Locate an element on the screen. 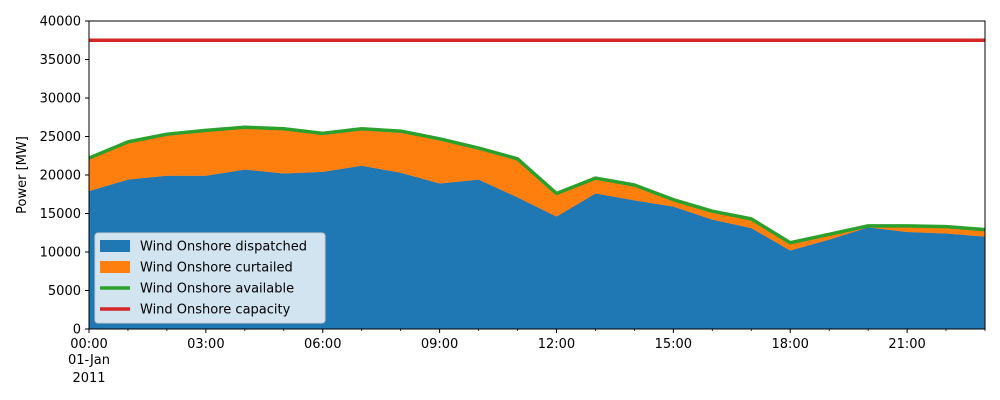  y-tick-label: 40000 is located at coordinates (60, 22).